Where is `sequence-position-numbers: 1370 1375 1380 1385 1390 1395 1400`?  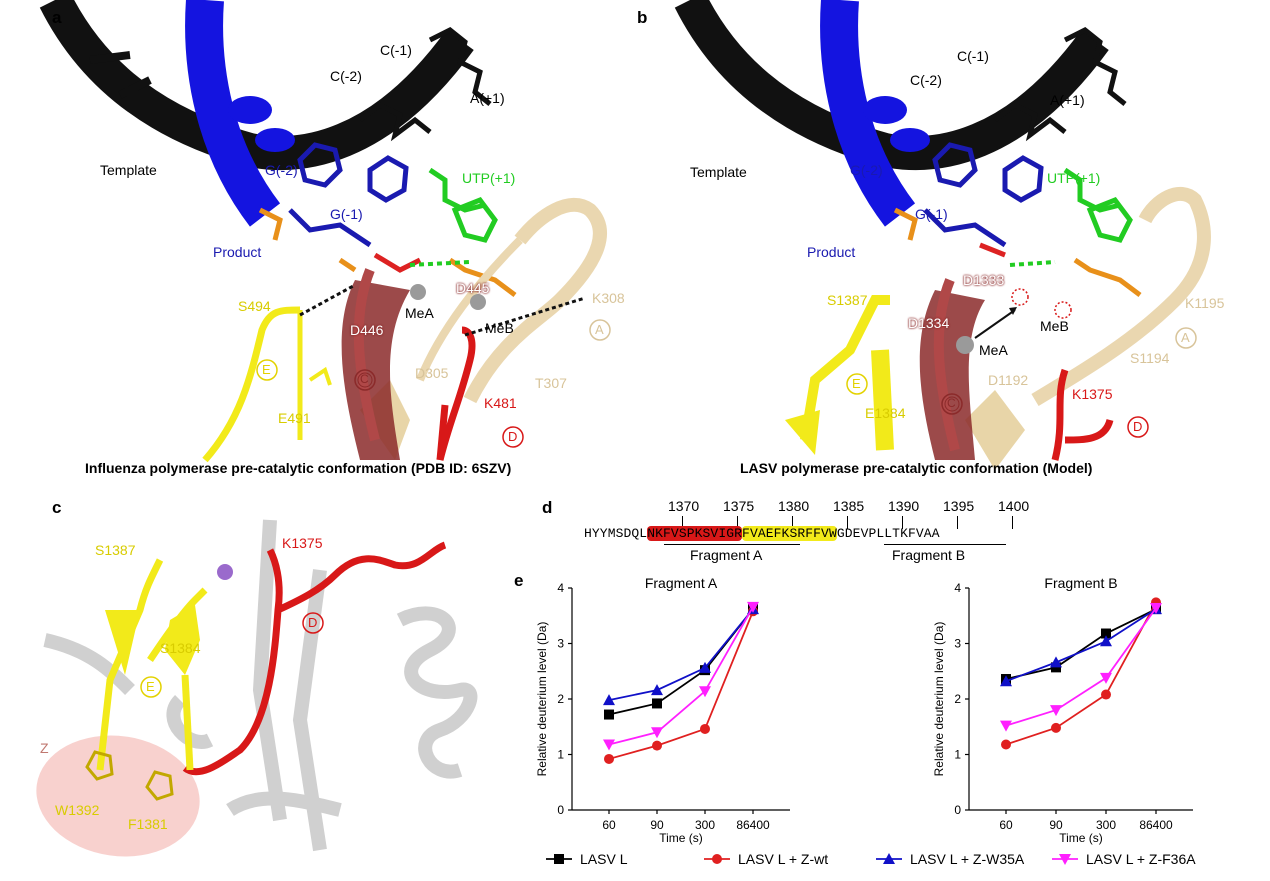 sequence-position-numbers: 1370 1375 1380 1385 1390 1395 1400 is located at coordinates (905, 513).